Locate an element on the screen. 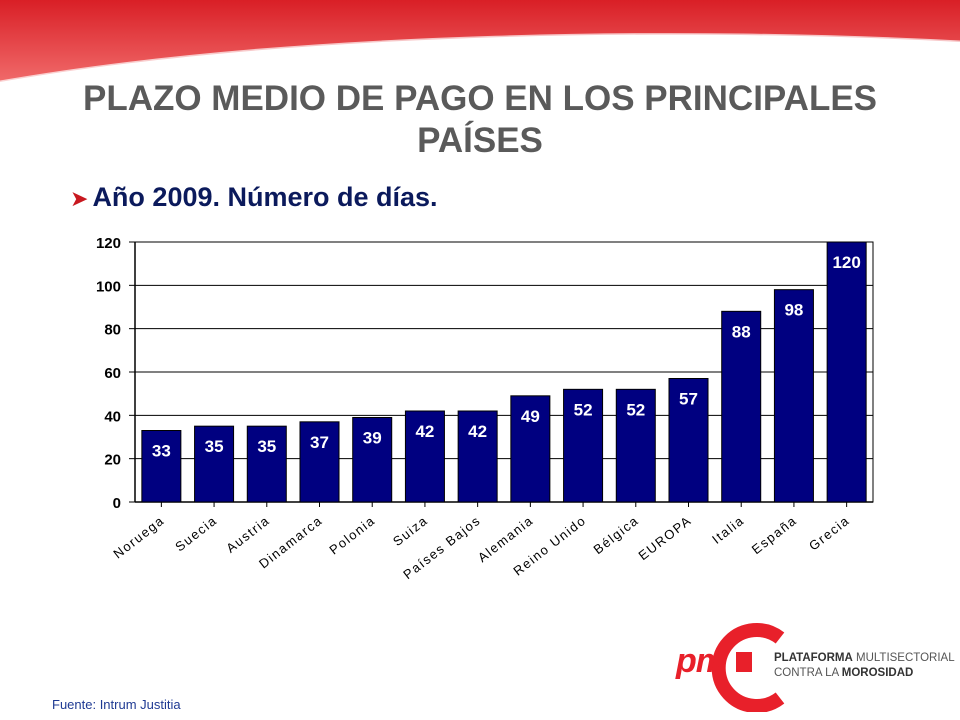 This screenshot has width=960, height=720. header-band is located at coordinates (480, 42).